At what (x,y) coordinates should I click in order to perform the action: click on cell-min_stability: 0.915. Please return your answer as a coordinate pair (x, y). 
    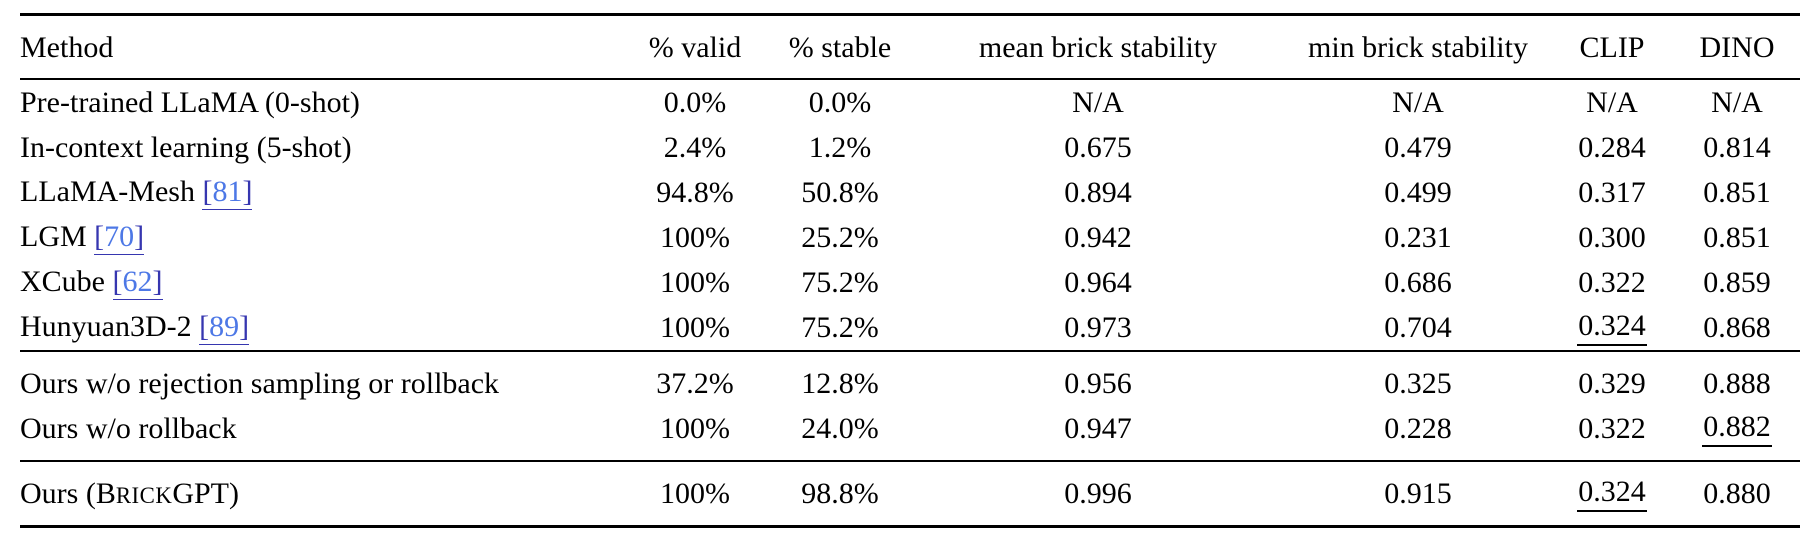
    Looking at the image, I should click on (1418, 493).